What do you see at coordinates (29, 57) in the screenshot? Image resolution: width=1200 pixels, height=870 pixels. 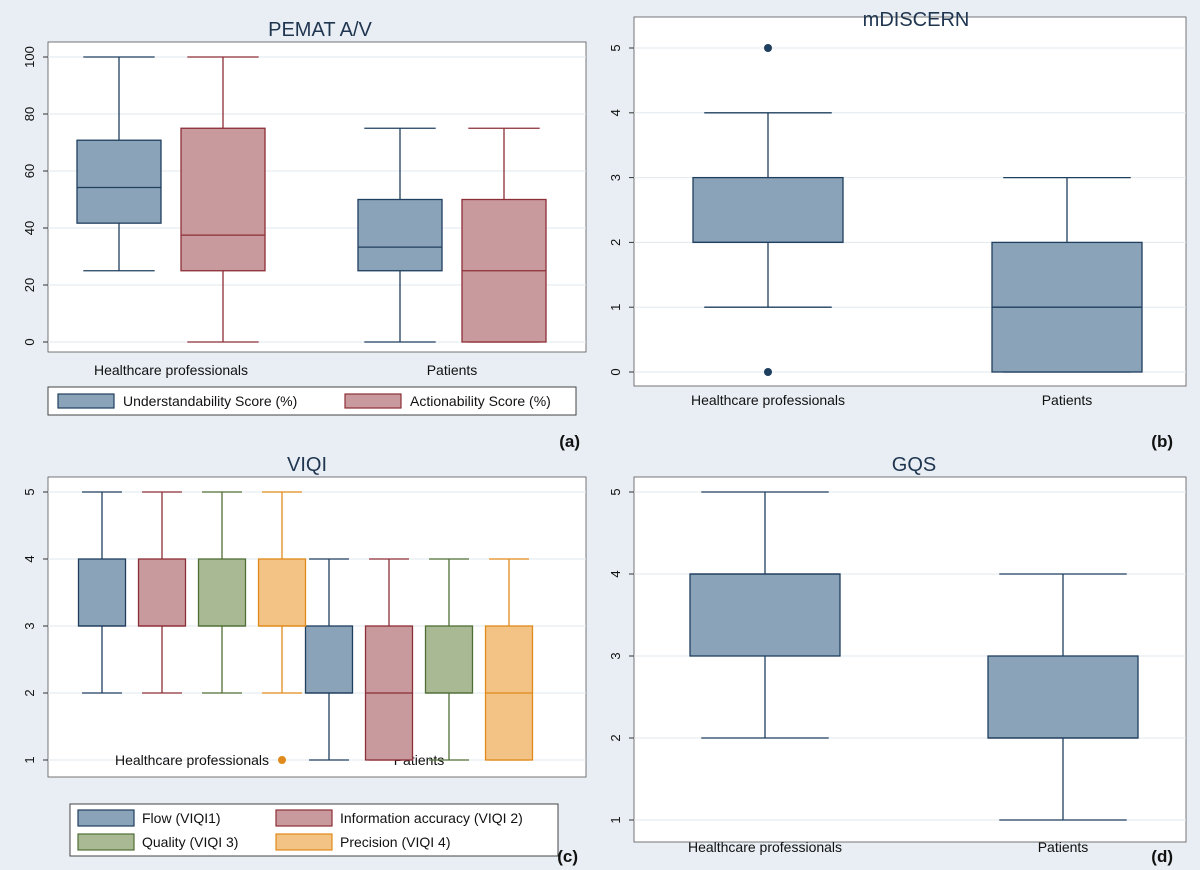 I see `y-tick-label: 100` at bounding box center [29, 57].